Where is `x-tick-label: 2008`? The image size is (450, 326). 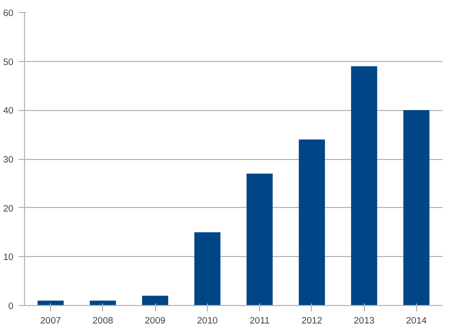
x-tick-label: 2008 is located at coordinates (103, 321).